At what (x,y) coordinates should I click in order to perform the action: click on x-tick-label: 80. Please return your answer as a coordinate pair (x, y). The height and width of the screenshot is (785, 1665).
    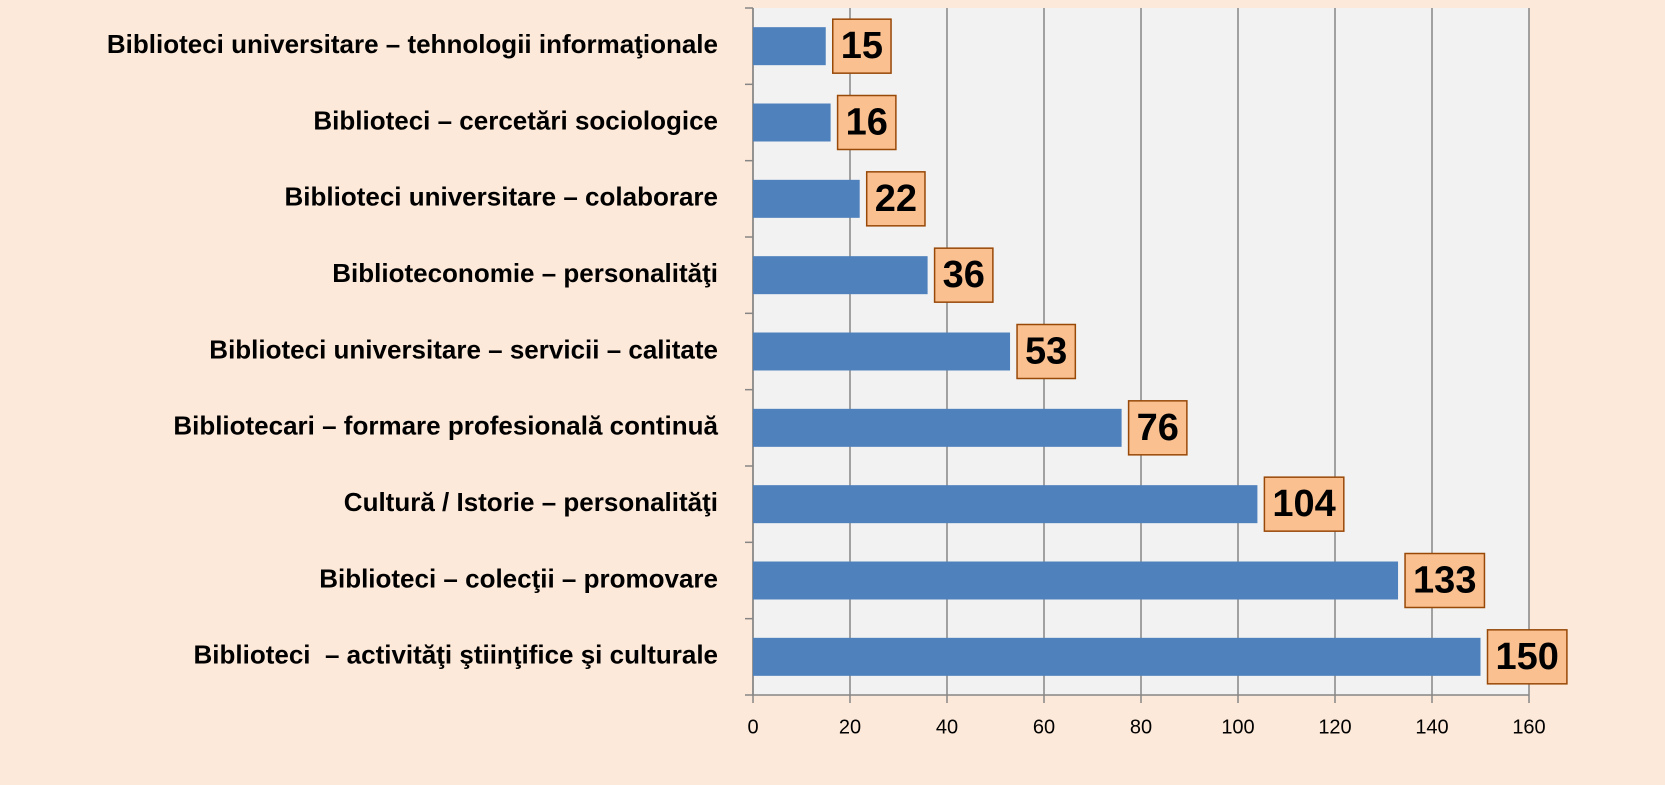
    Looking at the image, I should click on (1141, 727).